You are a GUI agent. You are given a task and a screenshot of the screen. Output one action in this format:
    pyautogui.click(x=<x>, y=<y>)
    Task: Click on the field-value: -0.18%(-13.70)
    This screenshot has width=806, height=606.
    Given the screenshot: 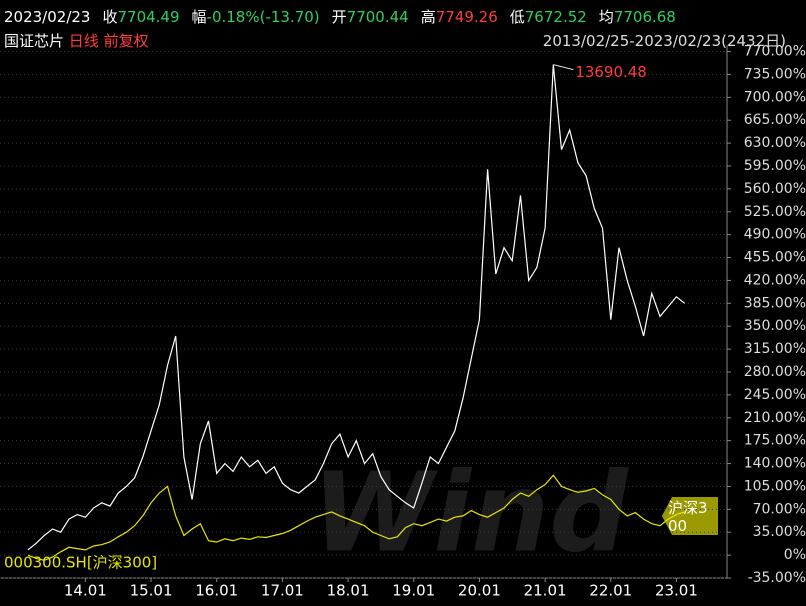 What is the action you would take?
    pyautogui.click(x=263, y=17)
    